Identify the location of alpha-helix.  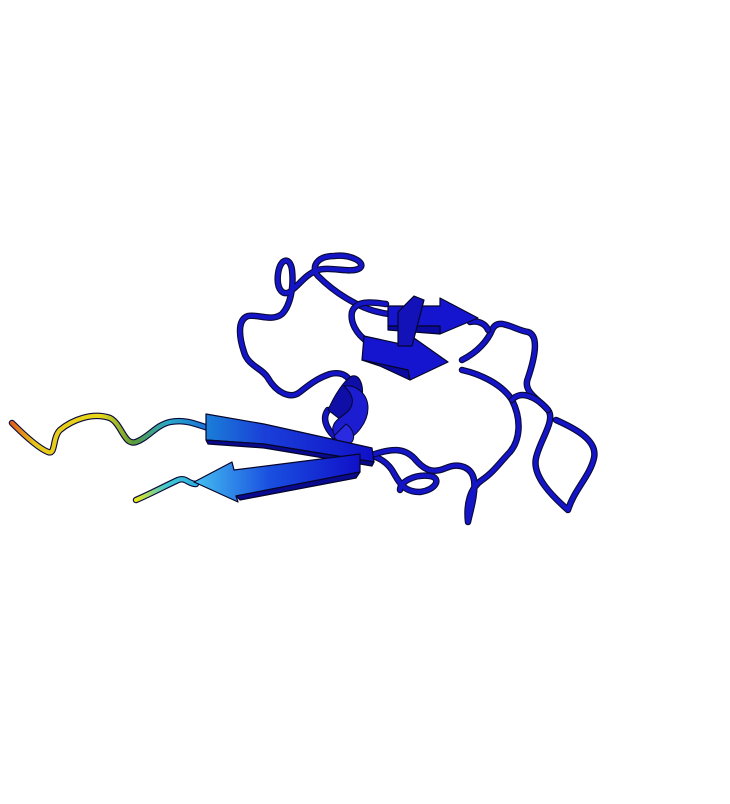
(348, 410).